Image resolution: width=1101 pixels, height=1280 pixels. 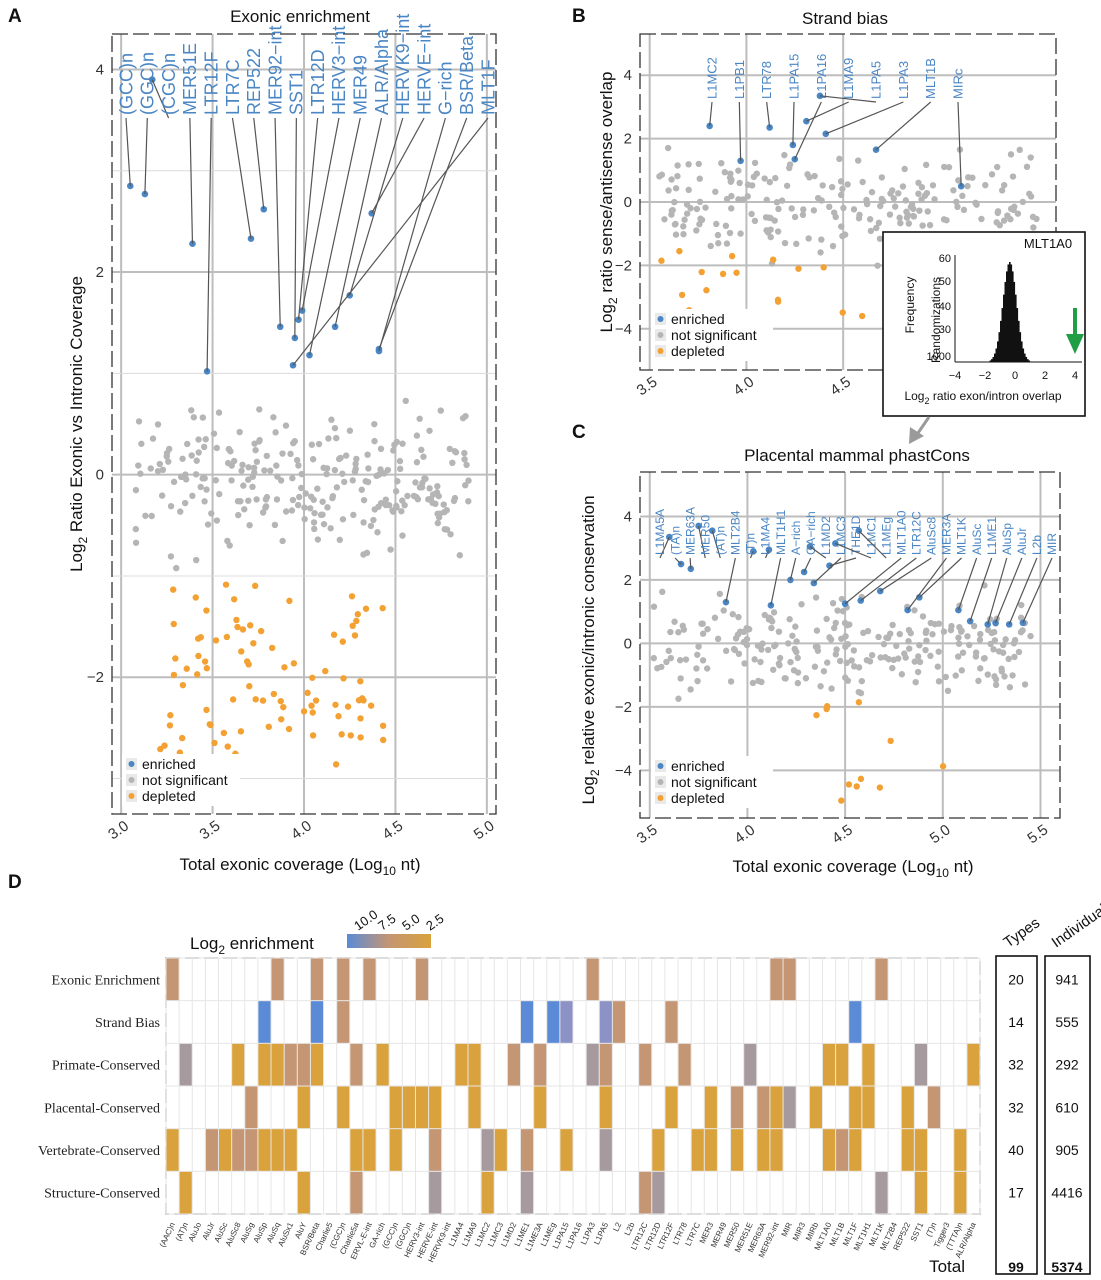 I want to click on enriched-point-label: MLT1B, so click(x=930, y=78).